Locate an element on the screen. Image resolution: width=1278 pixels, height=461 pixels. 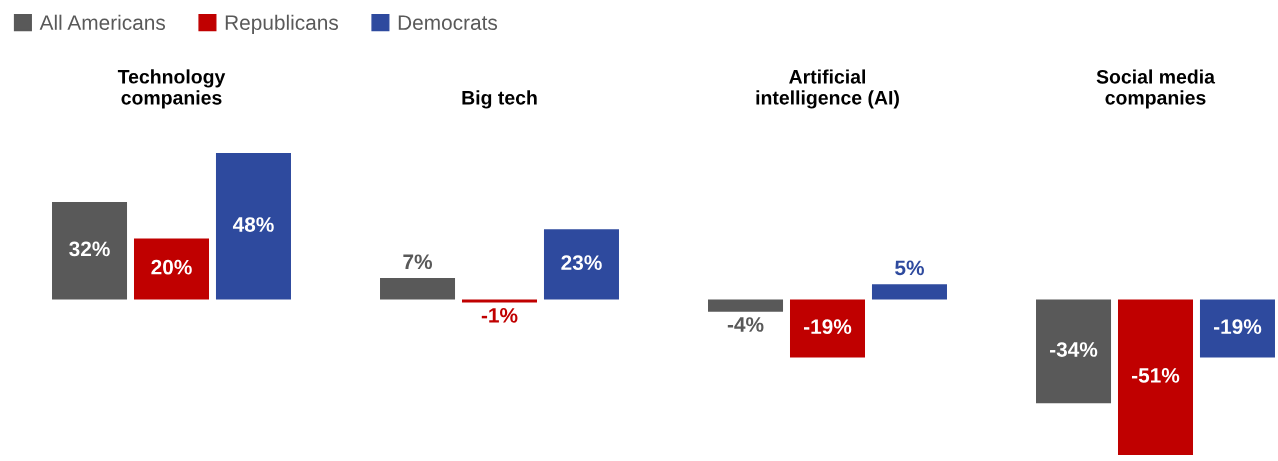
data-label: 7% is located at coordinates (418, 262).